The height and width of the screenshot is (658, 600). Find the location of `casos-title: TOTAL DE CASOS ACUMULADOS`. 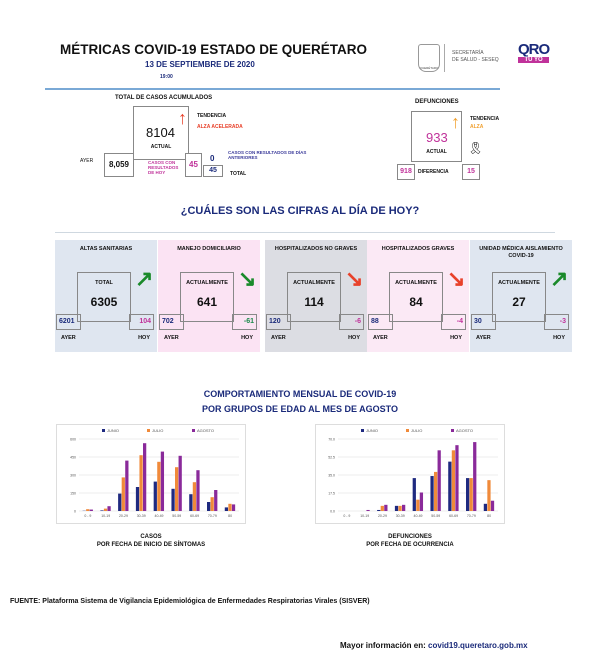

casos-title: TOTAL DE CASOS ACUMULADOS is located at coordinates (164, 98).